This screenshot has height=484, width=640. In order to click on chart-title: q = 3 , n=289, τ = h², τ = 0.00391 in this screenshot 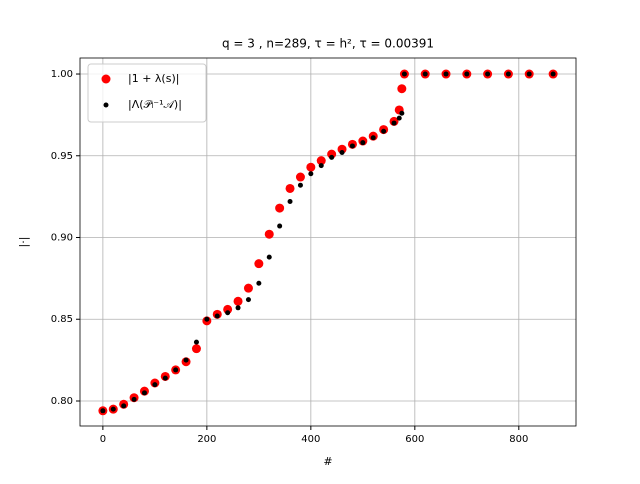, I will do `click(328, 44)`.